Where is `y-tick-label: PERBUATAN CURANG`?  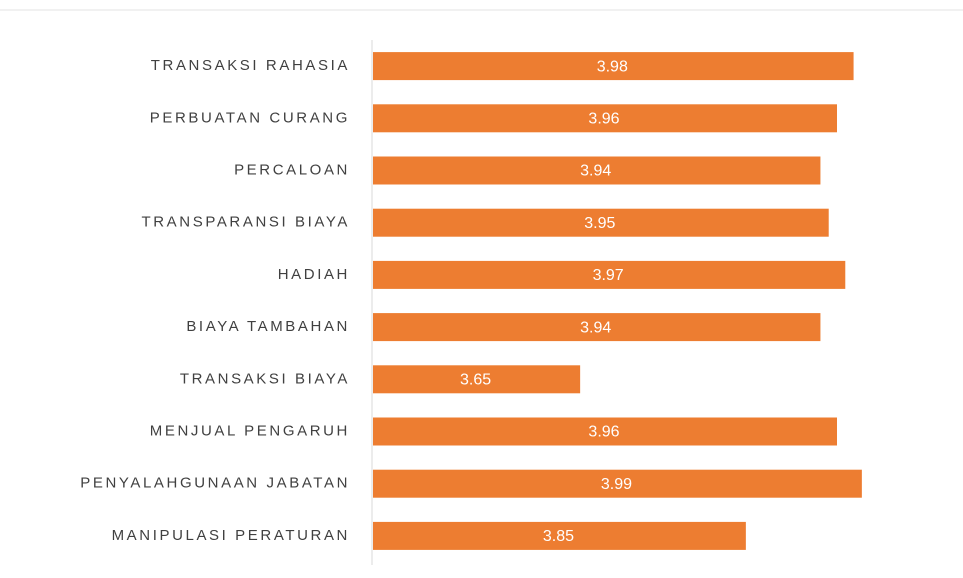
y-tick-label: PERBUATAN CURANG is located at coordinates (250, 117).